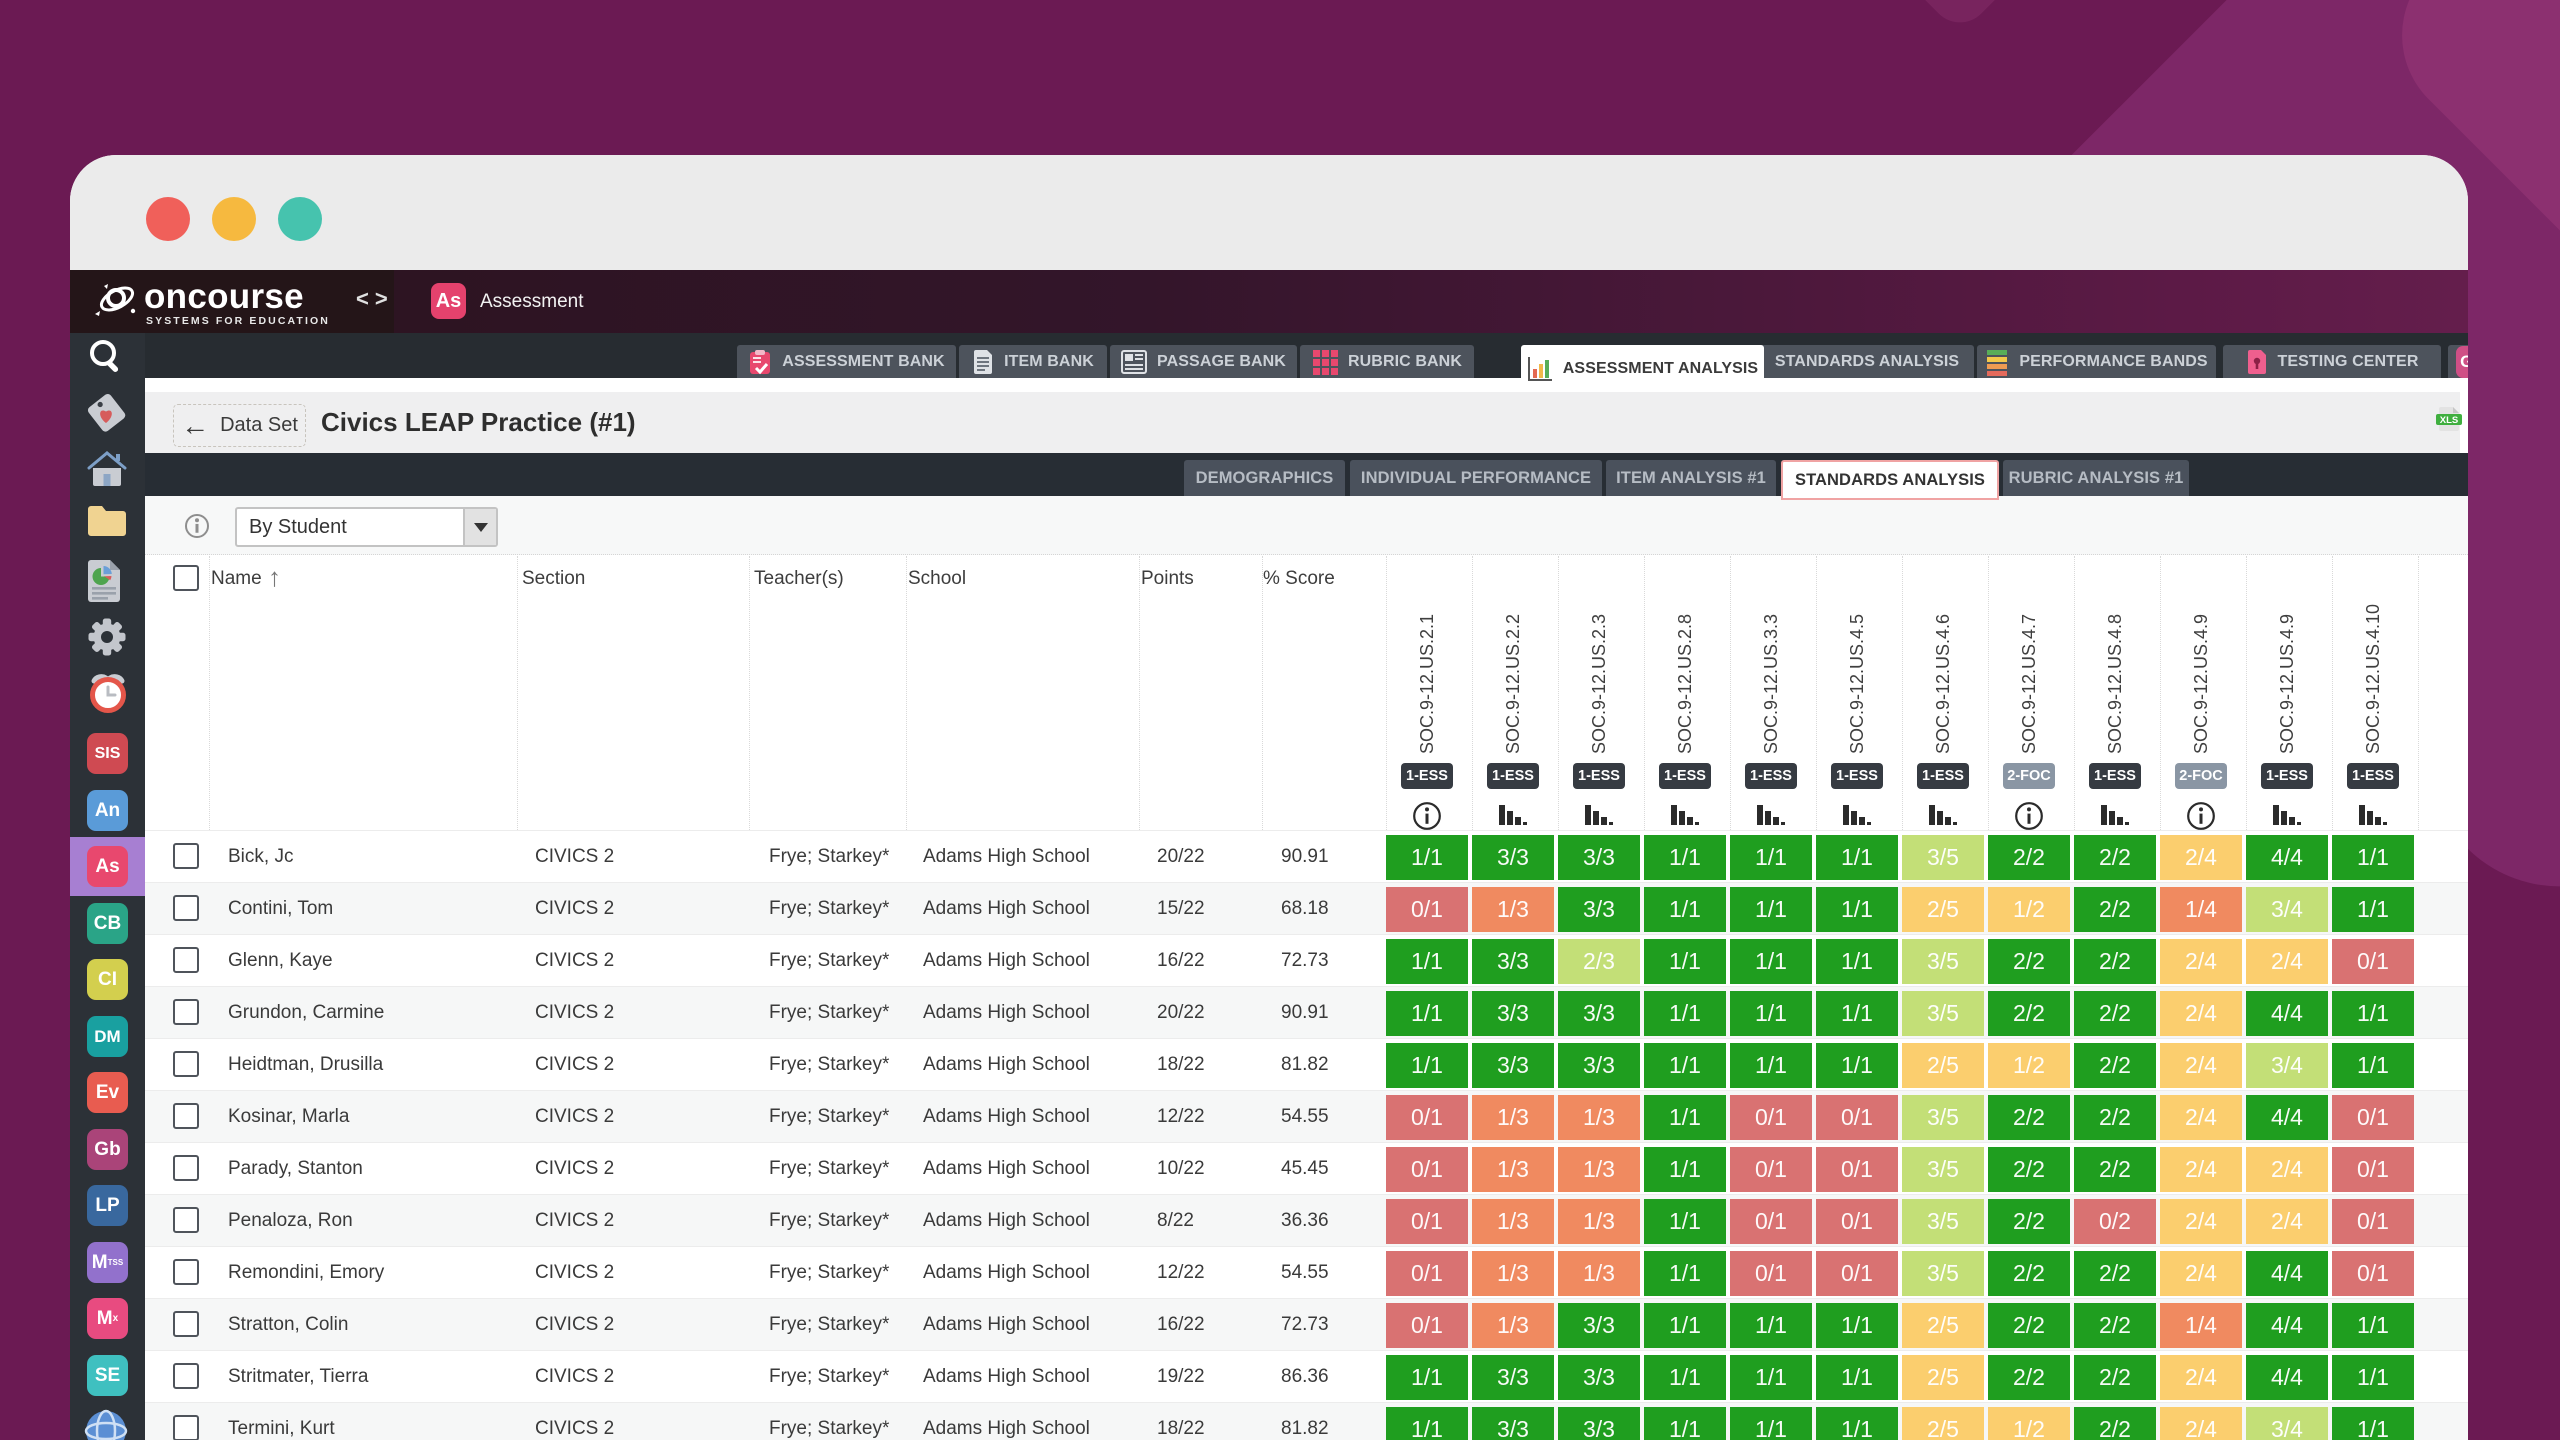 This screenshot has height=1440, width=2560. What do you see at coordinates (2449, 420) in the screenshot?
I see `svg-text: XLS` at bounding box center [2449, 420].